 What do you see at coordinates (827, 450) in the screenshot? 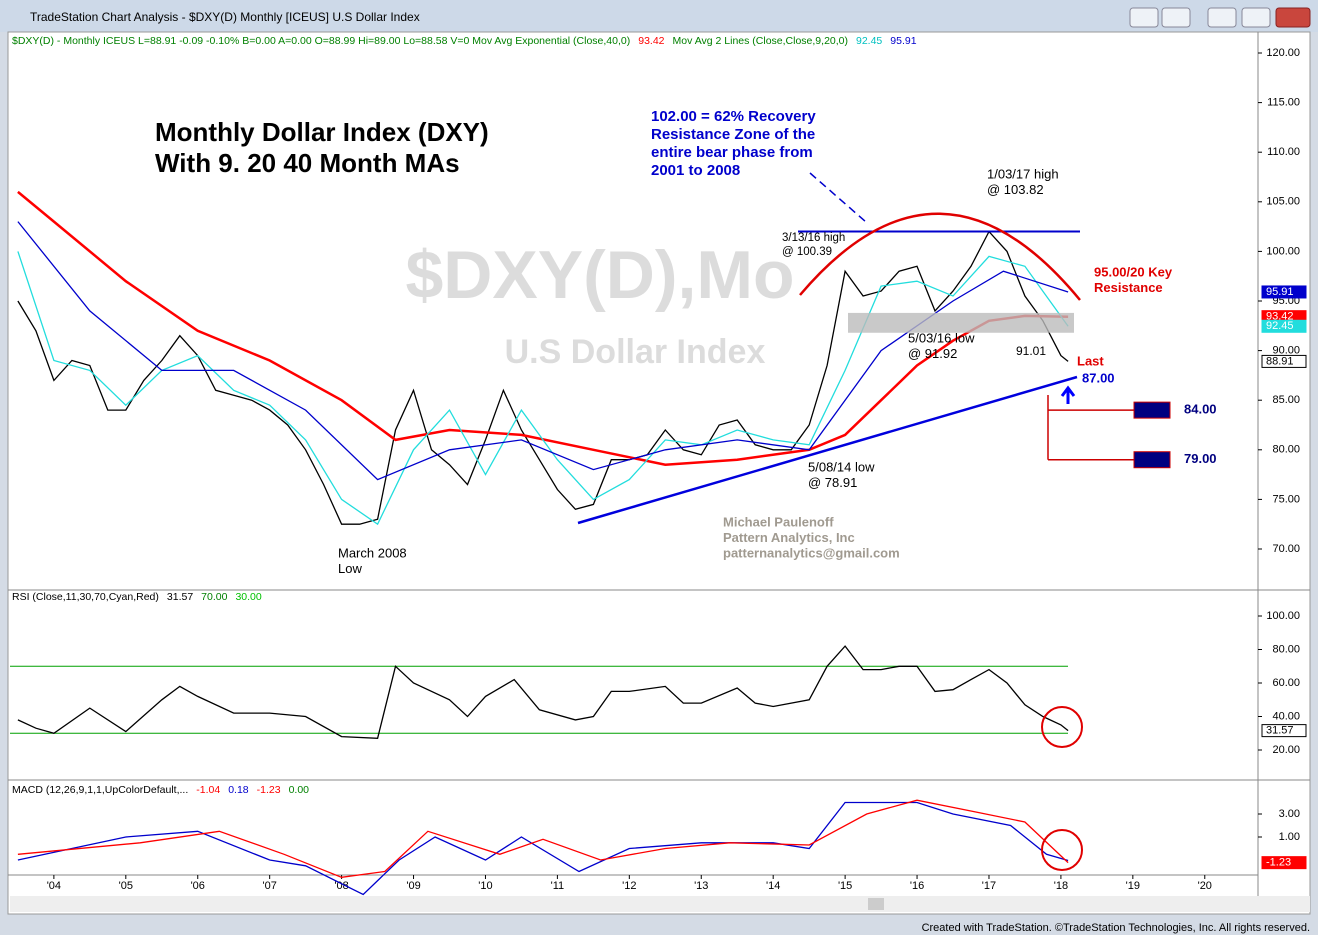
I see `trendline` at bounding box center [827, 450].